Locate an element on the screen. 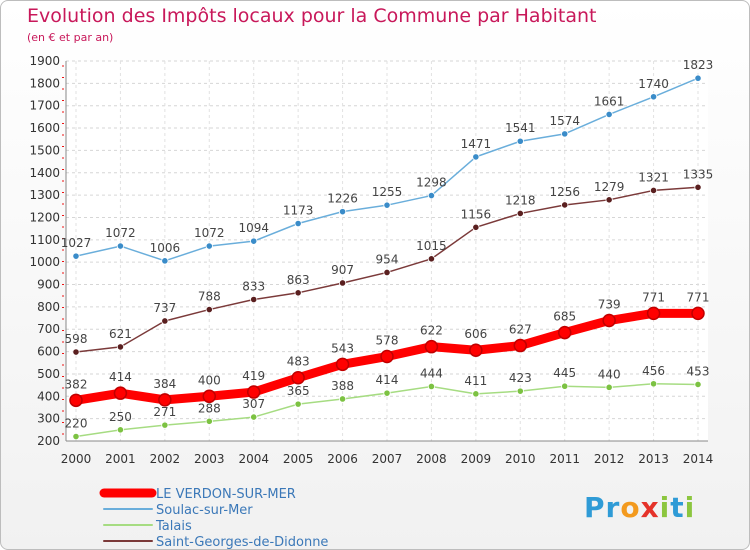  data-label: 440 is located at coordinates (609, 374).